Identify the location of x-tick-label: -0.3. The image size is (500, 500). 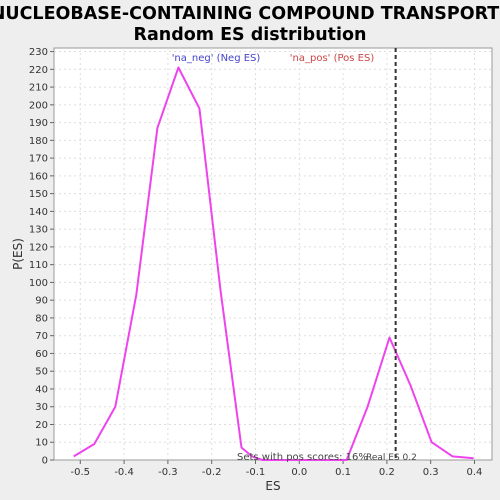
(168, 472).